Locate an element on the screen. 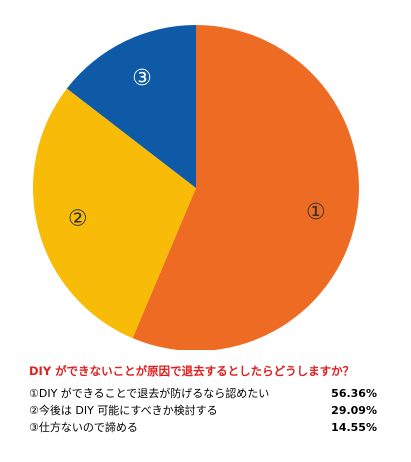  legend-label-1: ①DIY ができることで退去が防げるなら認めたい is located at coordinates (149, 393).